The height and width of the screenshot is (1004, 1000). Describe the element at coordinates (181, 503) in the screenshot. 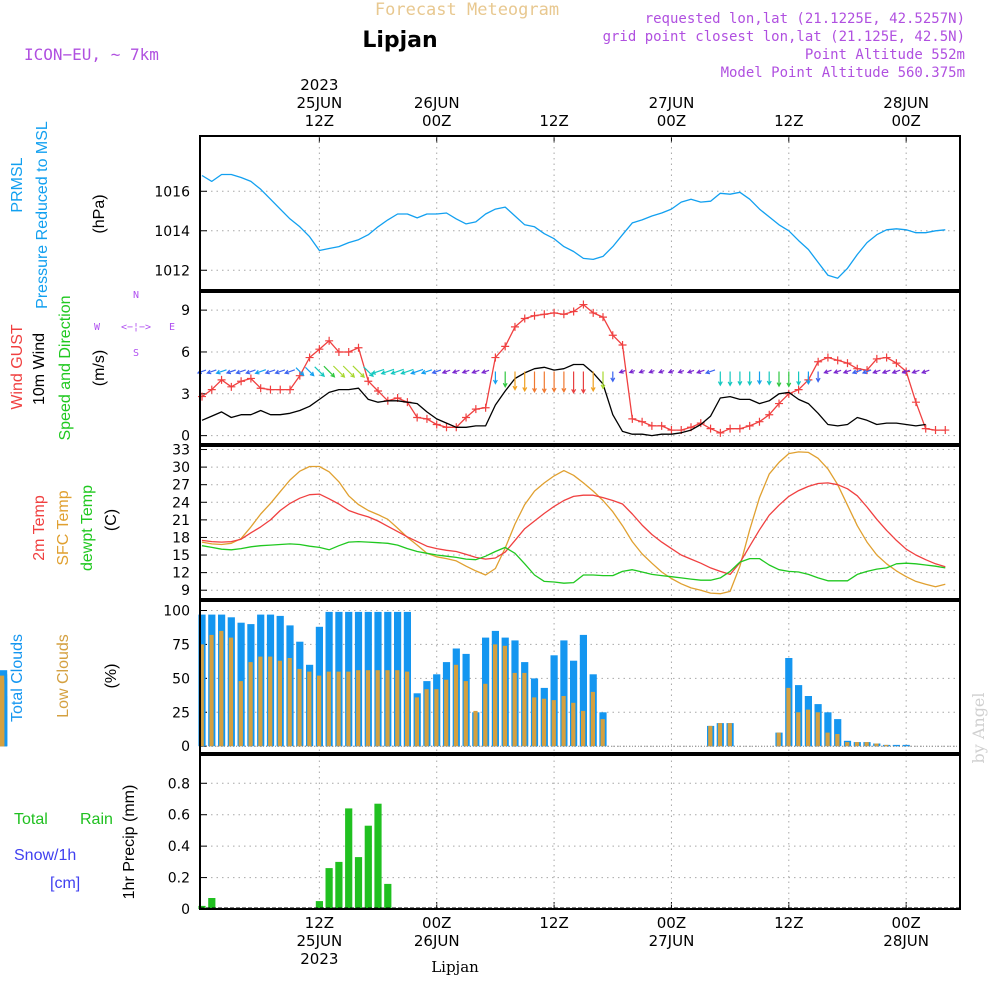

I see `y-tick-label: 24` at that location.